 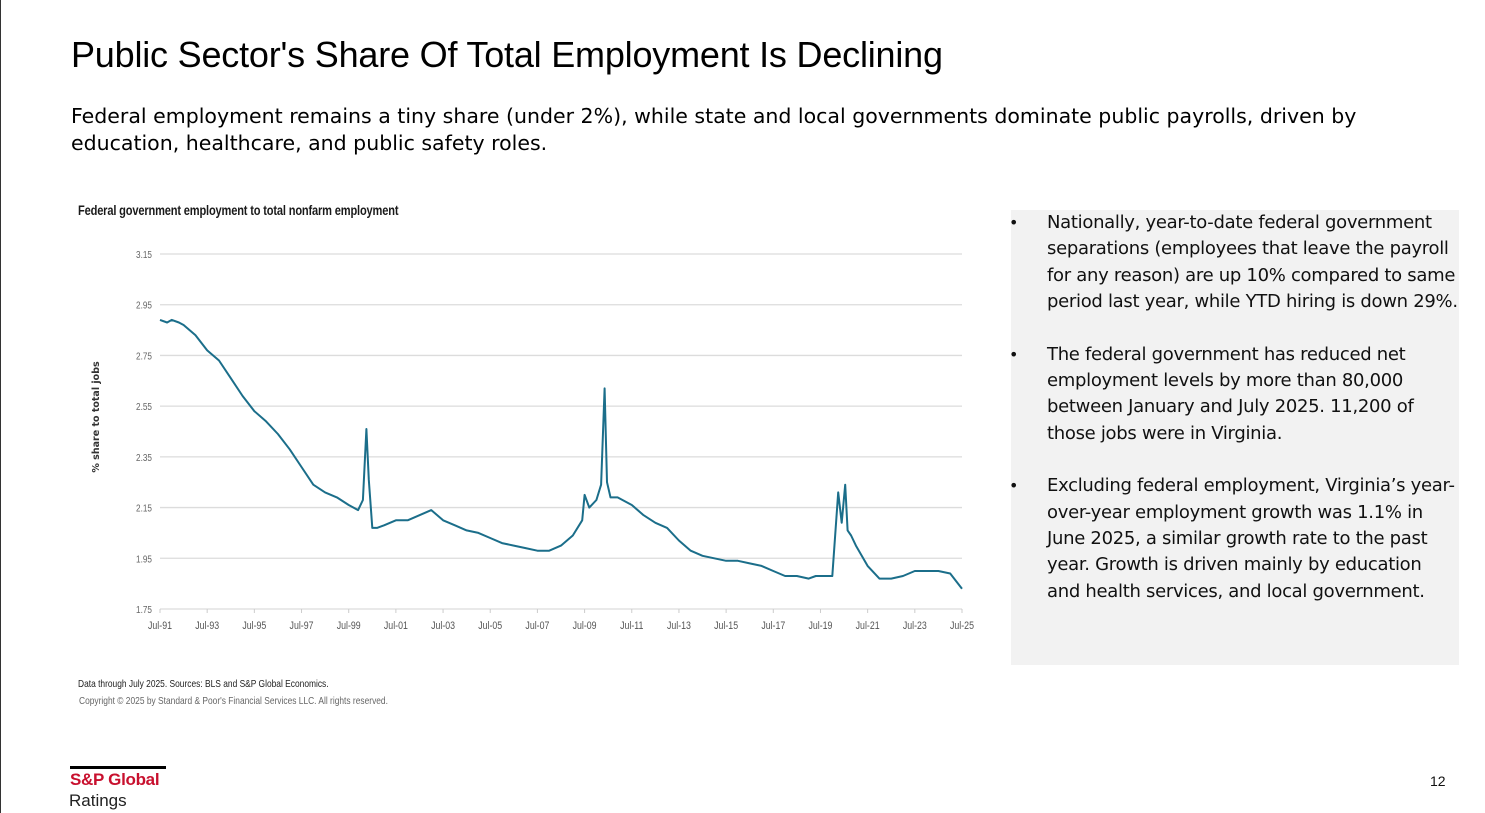 What do you see at coordinates (144, 431) in the screenshot?
I see `y-axis-tick-labels: 3.15 2.95 2.75 2.55 2.35 2.15 1.95 1.75` at bounding box center [144, 431].